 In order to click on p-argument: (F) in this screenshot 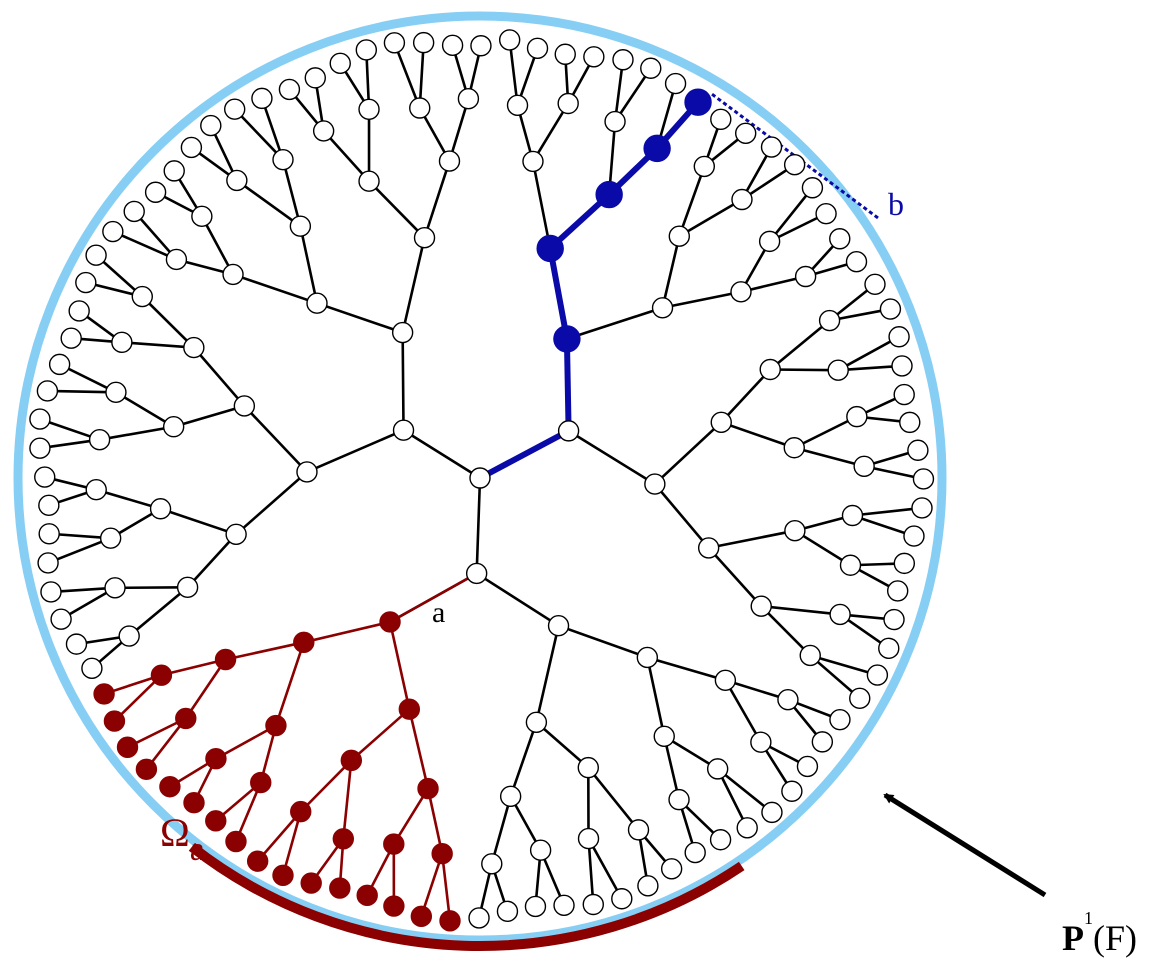, I will do `click(1115, 938)`.